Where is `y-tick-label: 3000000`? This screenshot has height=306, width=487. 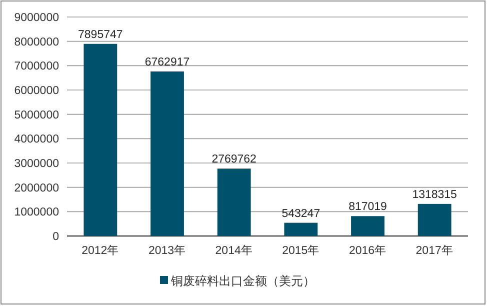 y-tick-label: 3000000 is located at coordinates (36, 164).